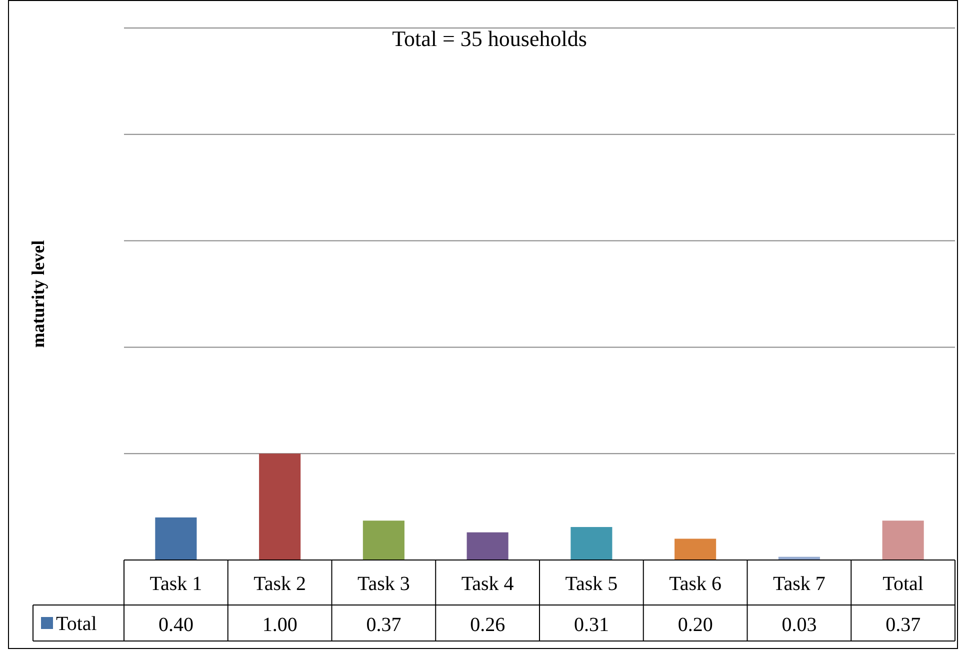 This screenshot has width=960, height=651. I want to click on x-tick-label: Task 5, so click(591, 584).